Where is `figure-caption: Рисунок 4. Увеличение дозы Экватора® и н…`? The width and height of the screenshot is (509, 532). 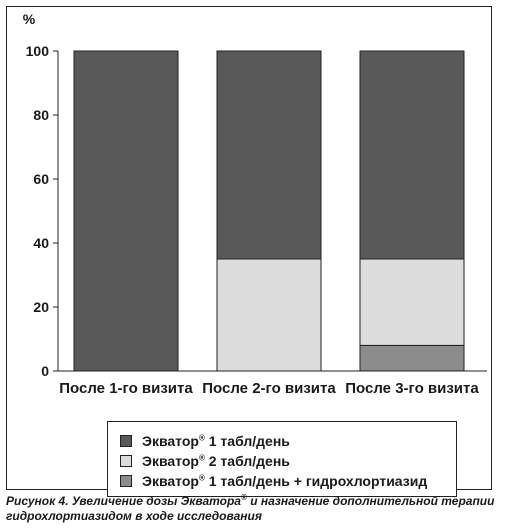 figure-caption: Рисунок 4. Увеличение дозы Экватора® и н… is located at coordinates (250, 508).